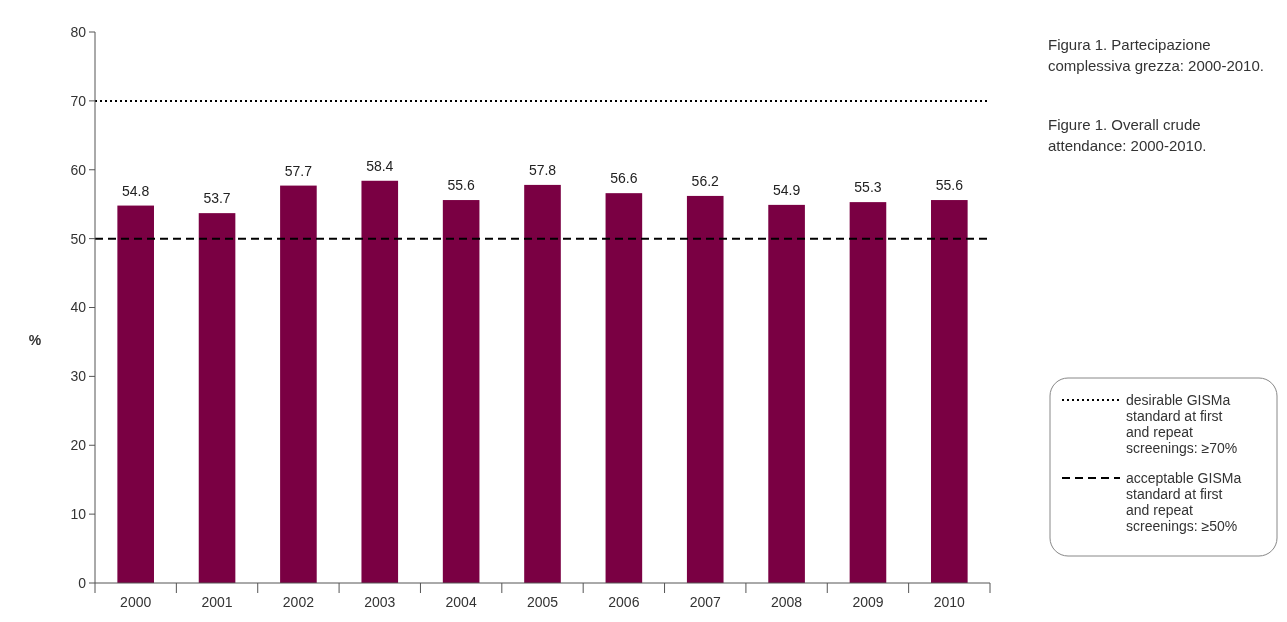  I want to click on data-label: 54.9, so click(786, 189).